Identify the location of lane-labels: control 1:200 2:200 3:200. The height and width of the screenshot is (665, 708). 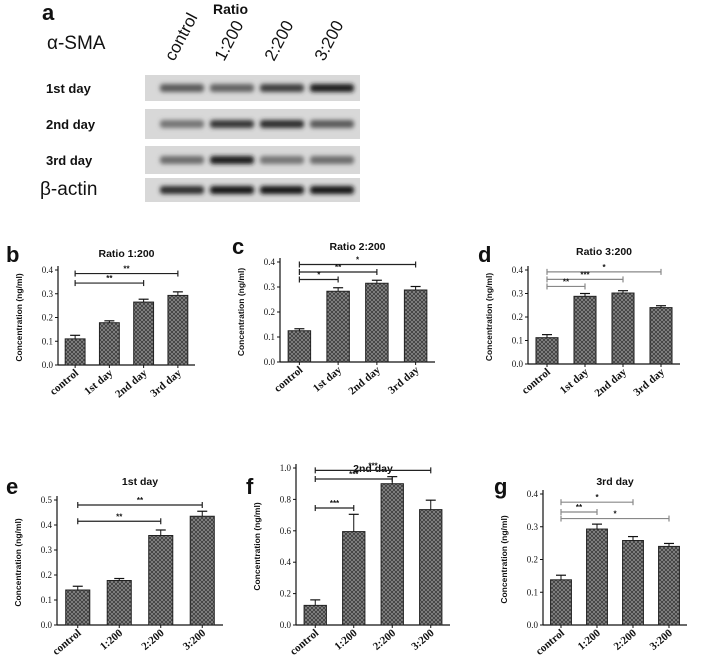
(254, 37).